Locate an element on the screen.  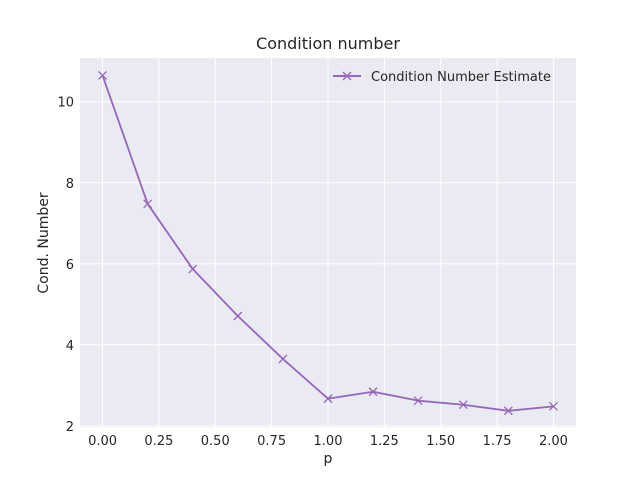
x-tick-label: 0.75 is located at coordinates (271, 441).